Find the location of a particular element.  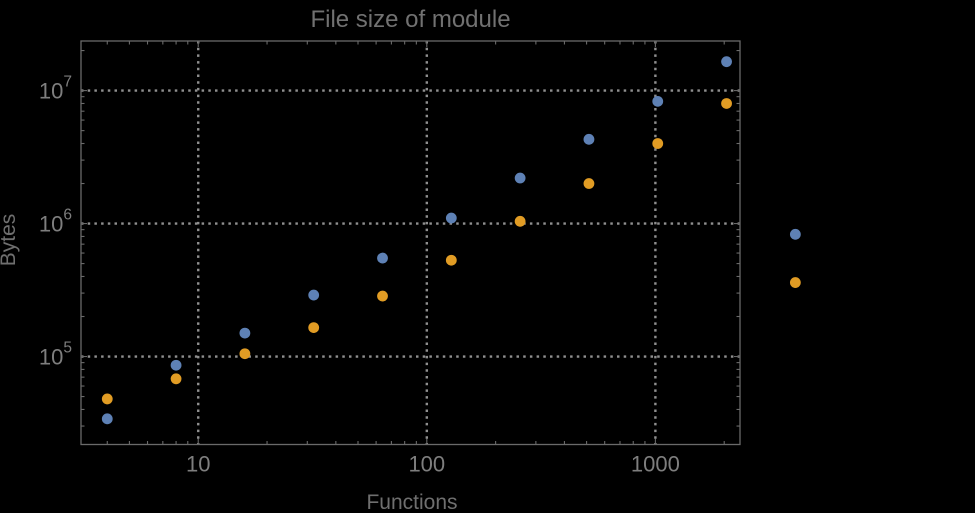

x-tick-label: 100 is located at coordinates (426, 464).